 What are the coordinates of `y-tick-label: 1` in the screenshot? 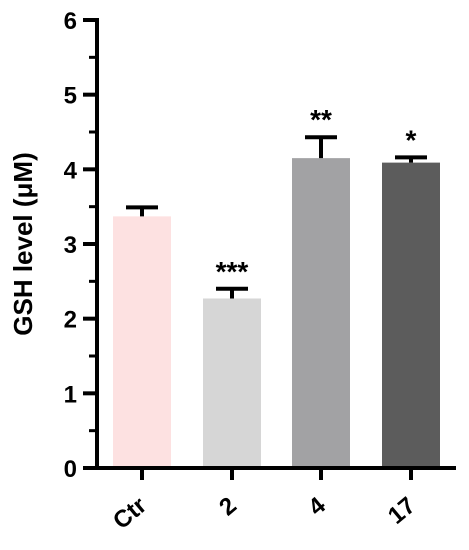 It's located at (70, 394).